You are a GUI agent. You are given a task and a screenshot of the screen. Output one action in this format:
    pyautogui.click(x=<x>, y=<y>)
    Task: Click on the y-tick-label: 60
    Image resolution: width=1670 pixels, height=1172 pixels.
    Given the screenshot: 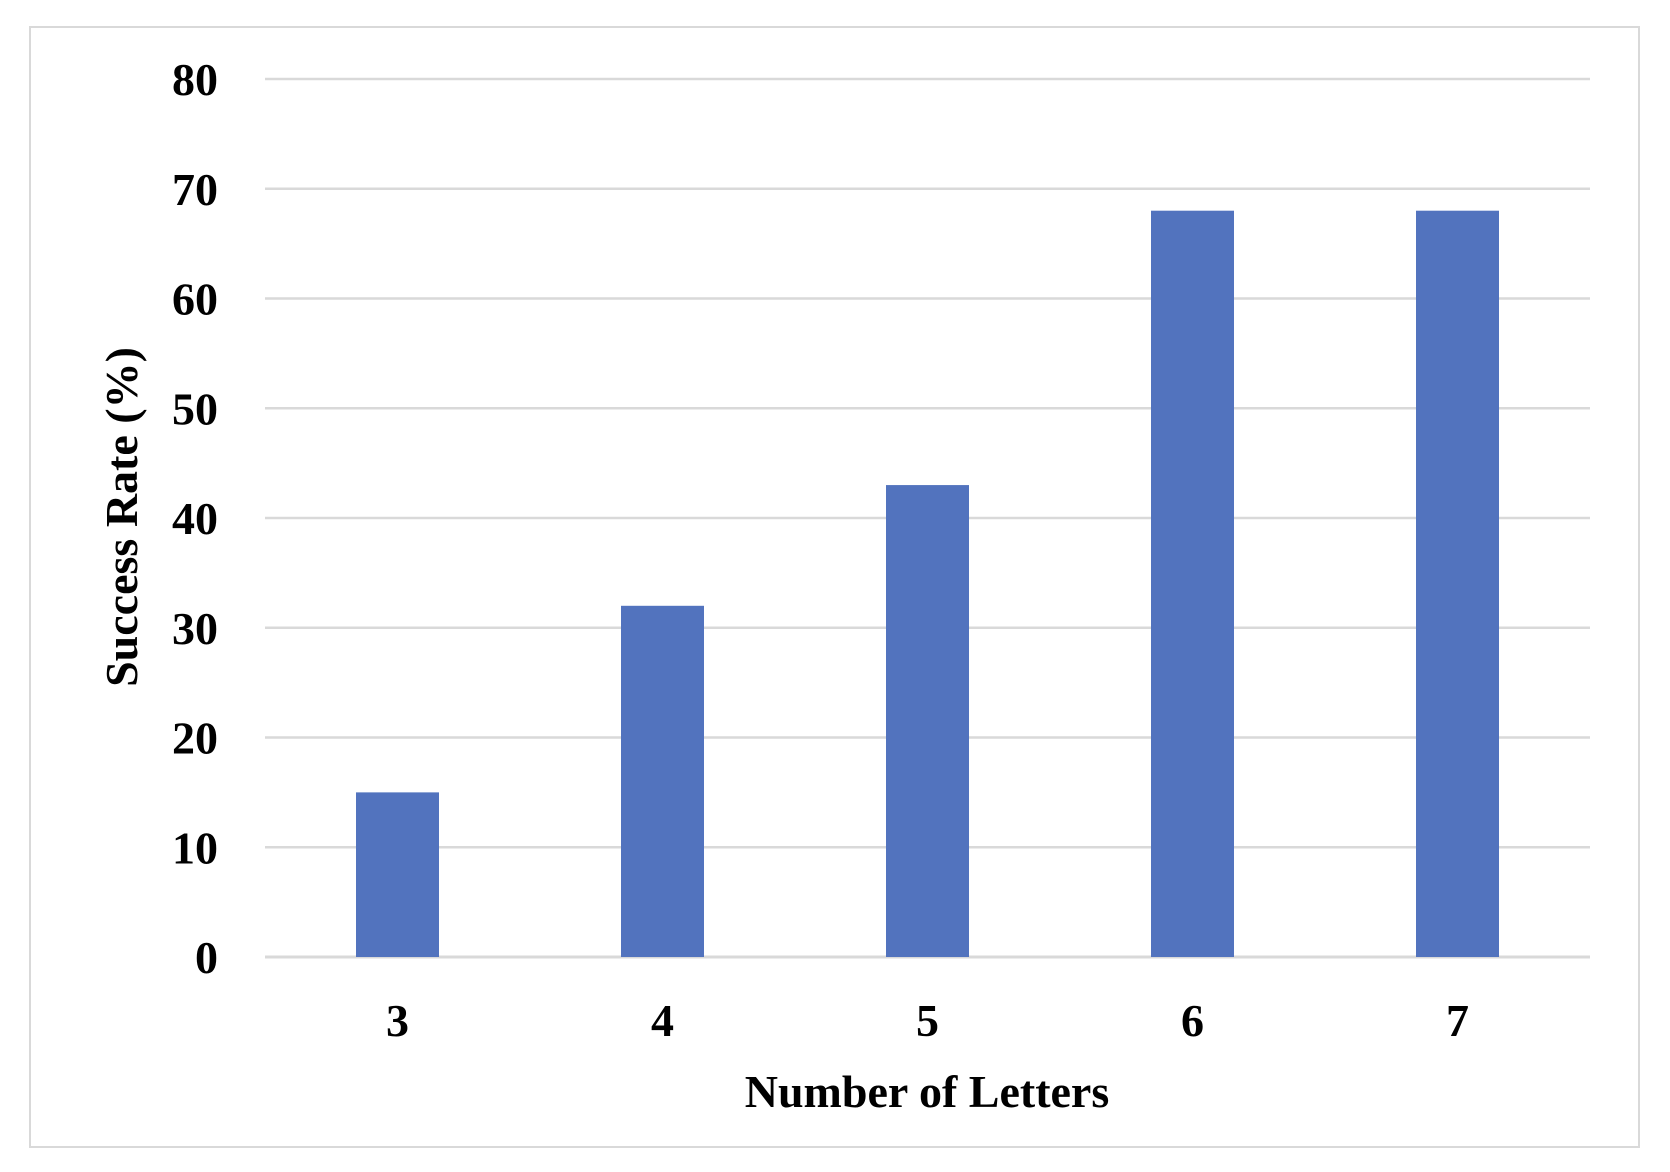 What is the action you would take?
    pyautogui.click(x=195, y=299)
    